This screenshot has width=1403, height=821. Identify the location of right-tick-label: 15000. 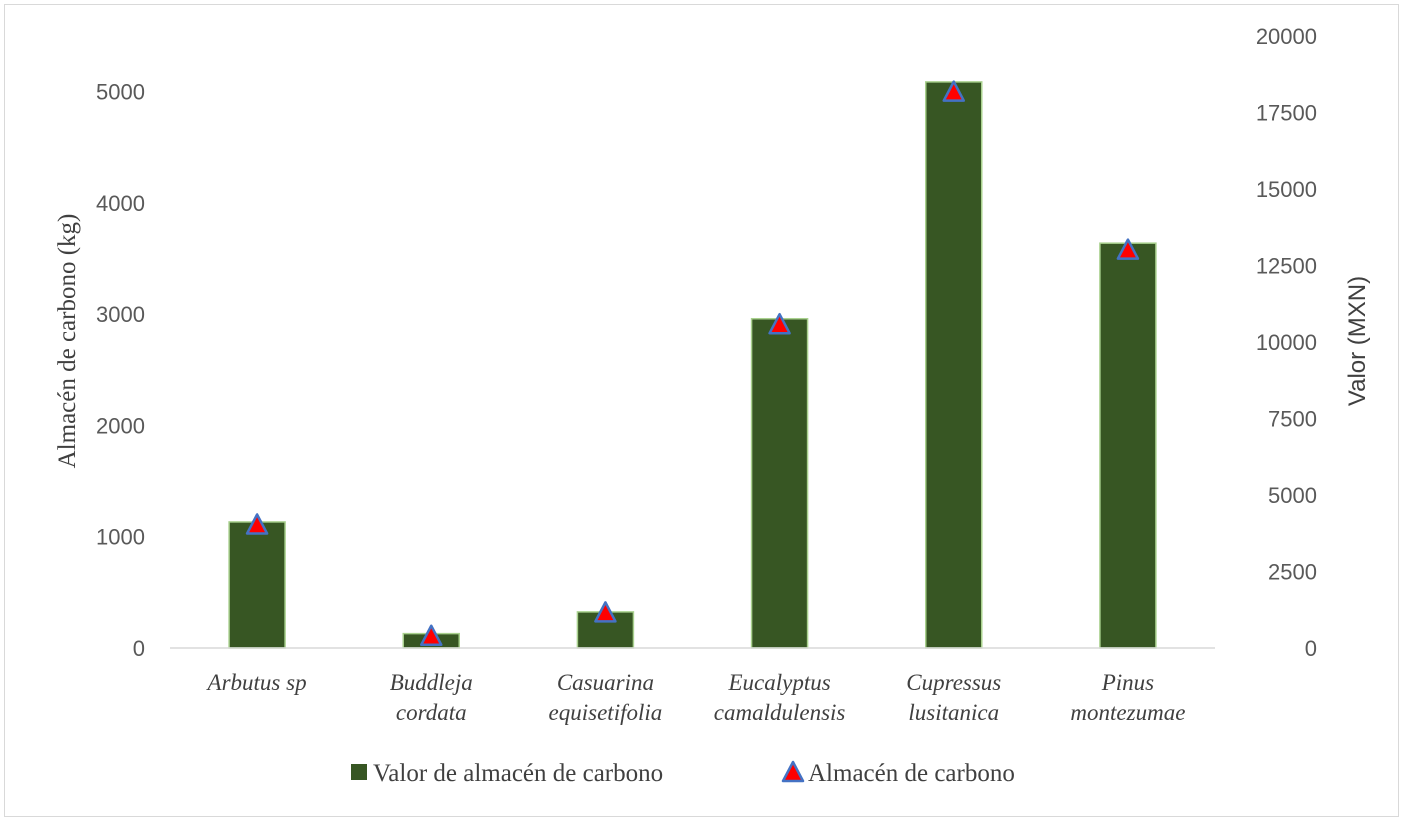
(1286, 189).